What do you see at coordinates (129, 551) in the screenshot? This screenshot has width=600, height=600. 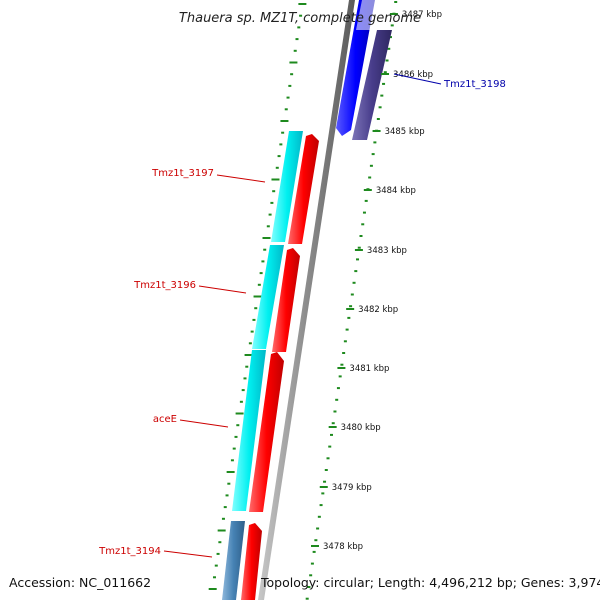 I see `gene-label-Tmz1t_3194: Tmz1t_3194` at bounding box center [129, 551].